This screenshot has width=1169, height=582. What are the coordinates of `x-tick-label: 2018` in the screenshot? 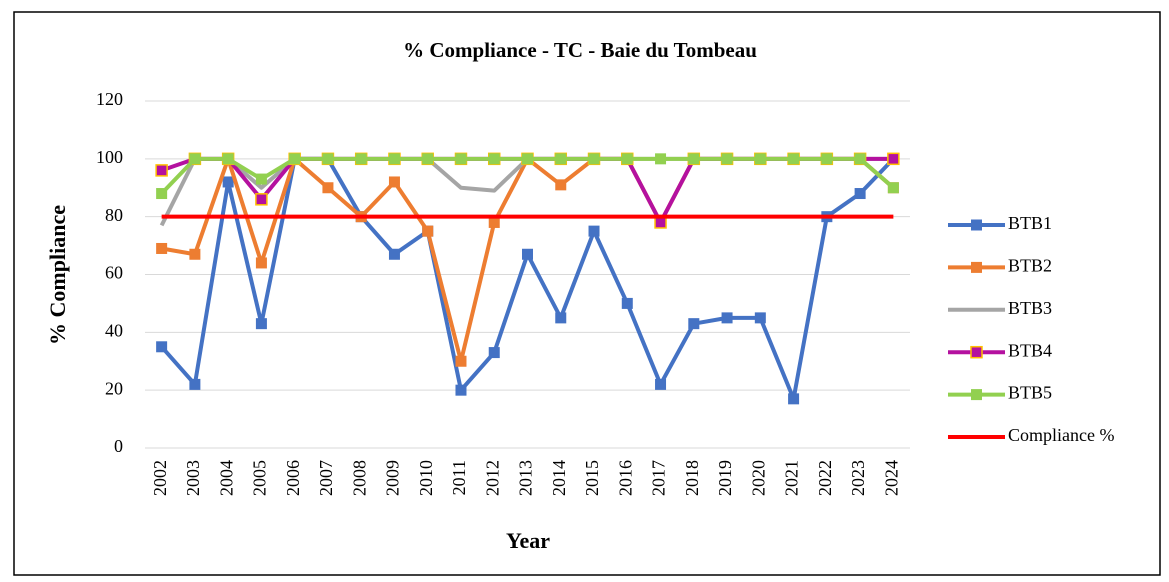 It's located at (692, 478).